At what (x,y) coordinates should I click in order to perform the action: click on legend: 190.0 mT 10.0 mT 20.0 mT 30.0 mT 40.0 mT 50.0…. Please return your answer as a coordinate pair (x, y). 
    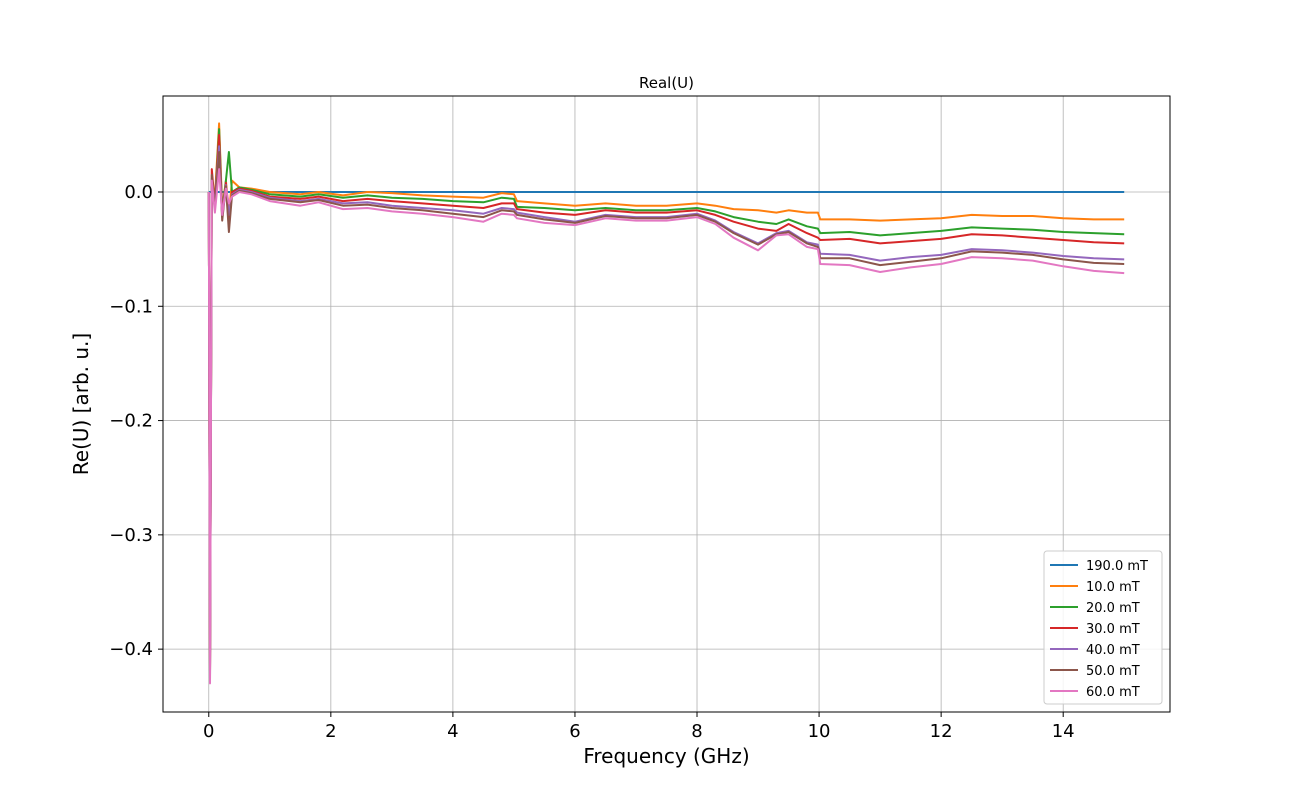
    Looking at the image, I should click on (1103, 627).